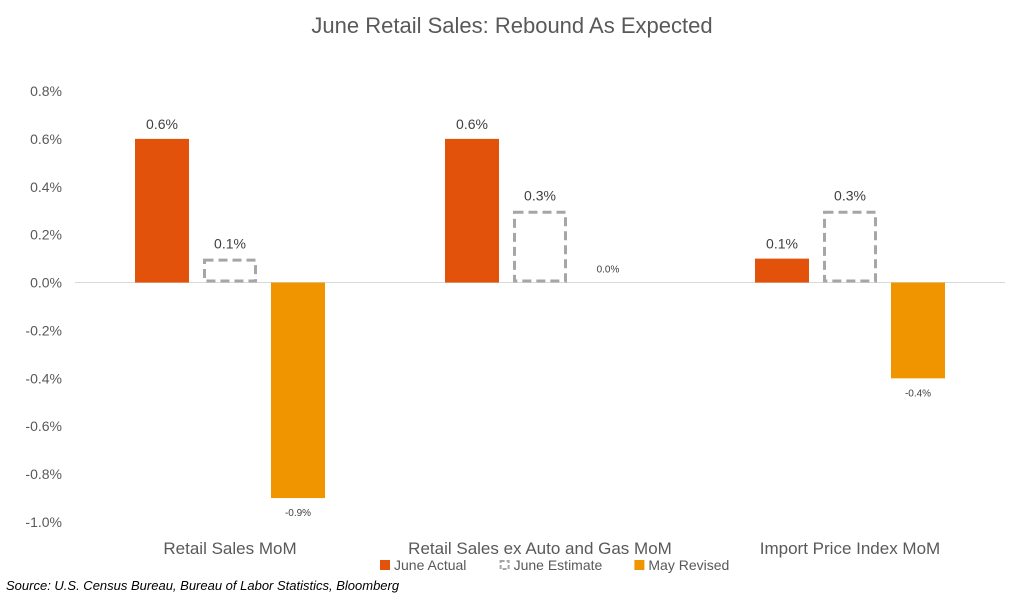 The image size is (1024, 598). Describe the element at coordinates (46, 139) in the screenshot. I see `y-tick-label: 0.6%` at that location.